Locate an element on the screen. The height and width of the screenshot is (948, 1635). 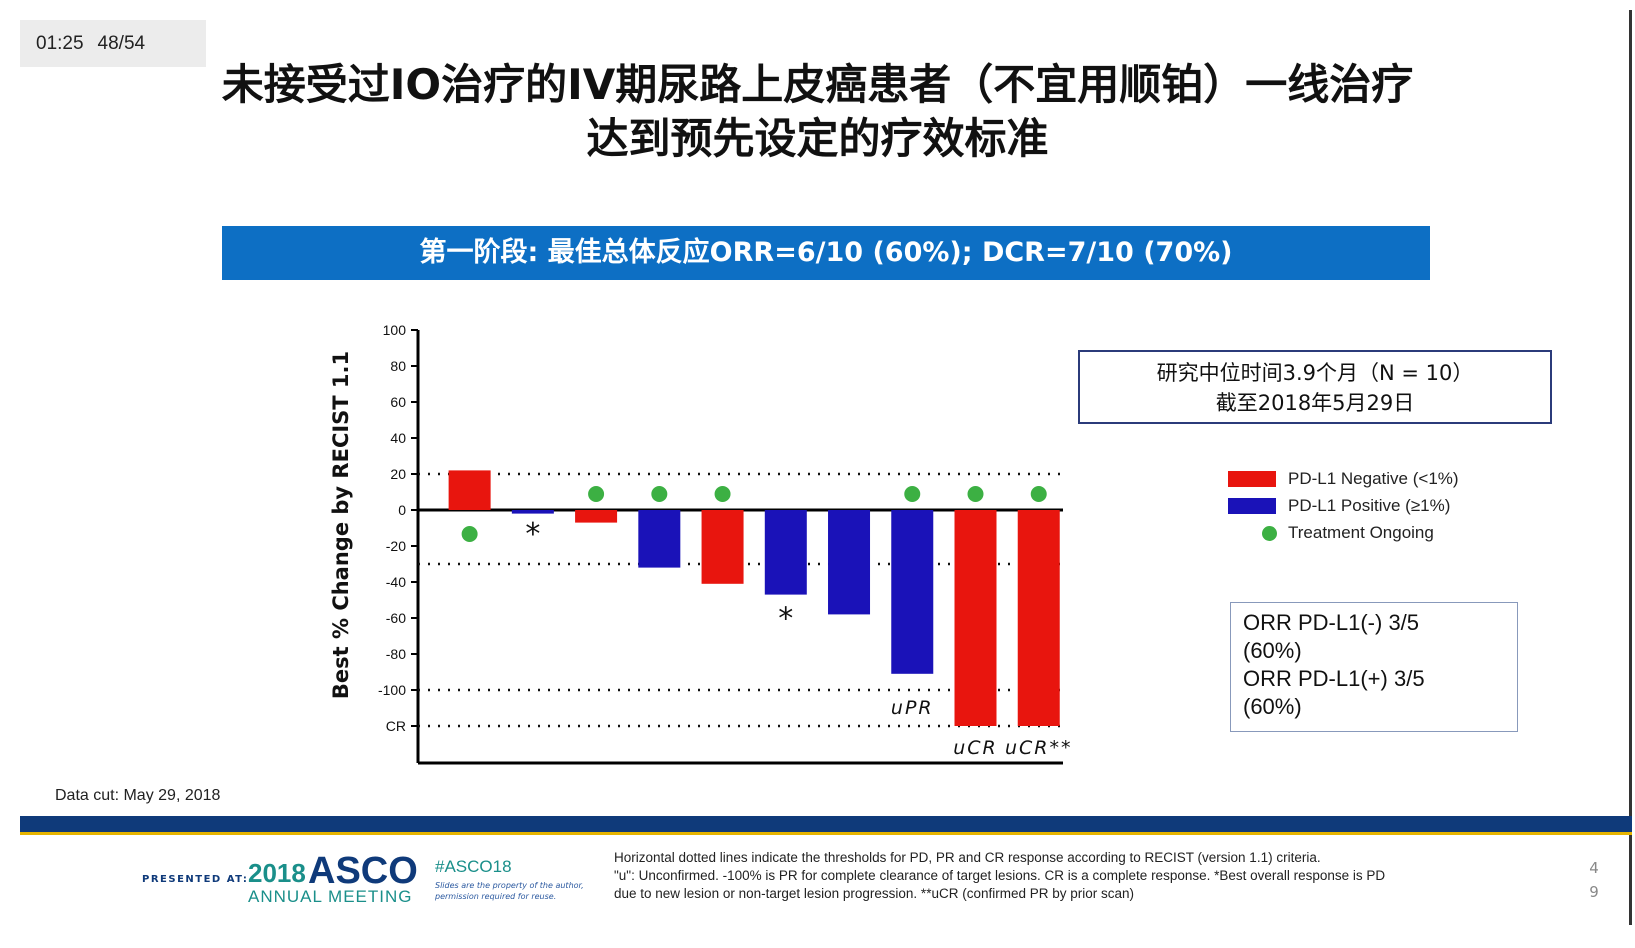
y-tick-label: -40 is located at coordinates (396, 582).